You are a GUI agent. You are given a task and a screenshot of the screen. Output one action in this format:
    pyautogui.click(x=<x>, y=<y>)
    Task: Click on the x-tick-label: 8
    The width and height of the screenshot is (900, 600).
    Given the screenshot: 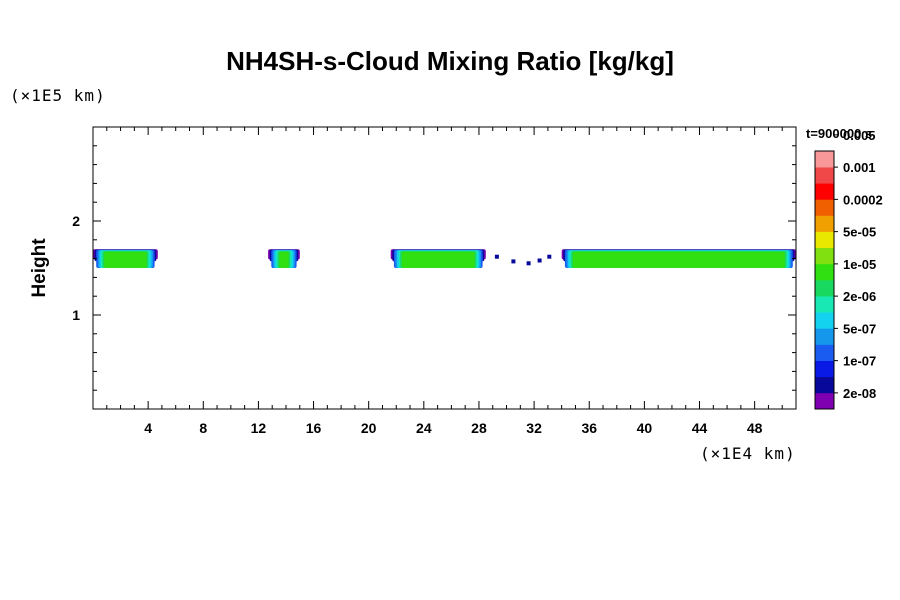 What is the action you would take?
    pyautogui.click(x=203, y=428)
    